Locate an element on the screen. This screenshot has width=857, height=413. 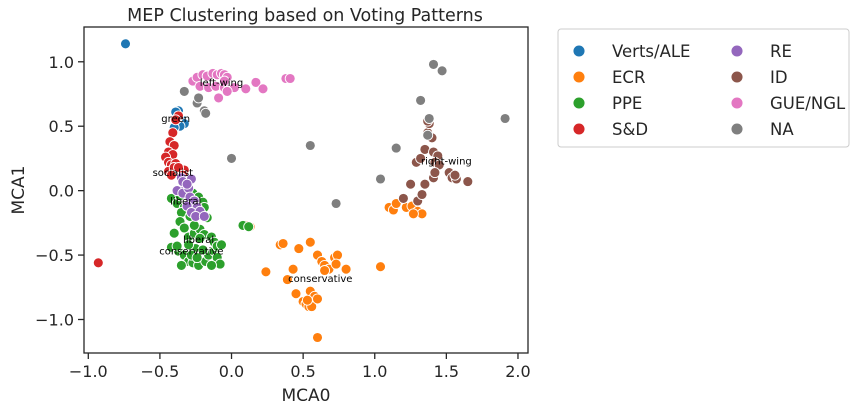
legend-label-ecr: ECR is located at coordinates (628, 77).